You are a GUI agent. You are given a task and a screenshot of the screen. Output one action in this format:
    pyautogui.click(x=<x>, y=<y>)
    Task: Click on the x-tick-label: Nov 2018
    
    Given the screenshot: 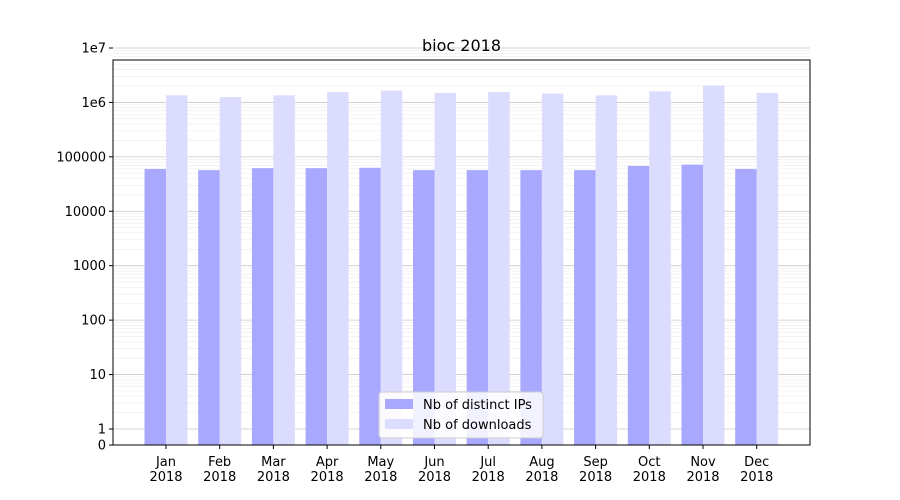 What is the action you would take?
    pyautogui.click(x=702, y=470)
    